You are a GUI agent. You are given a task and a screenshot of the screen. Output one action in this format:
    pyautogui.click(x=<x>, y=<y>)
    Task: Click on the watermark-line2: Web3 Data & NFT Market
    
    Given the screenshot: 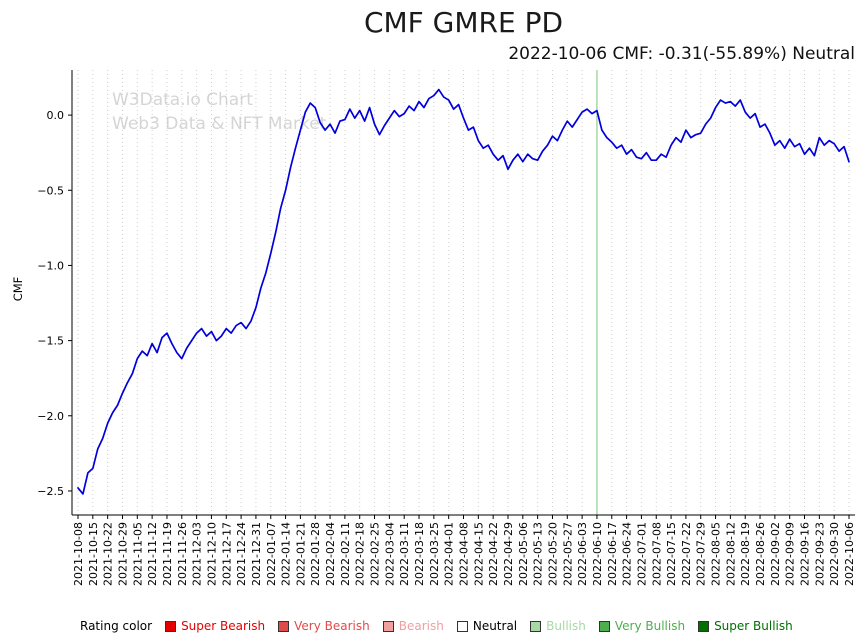 What is the action you would take?
    pyautogui.click(x=219, y=124)
    